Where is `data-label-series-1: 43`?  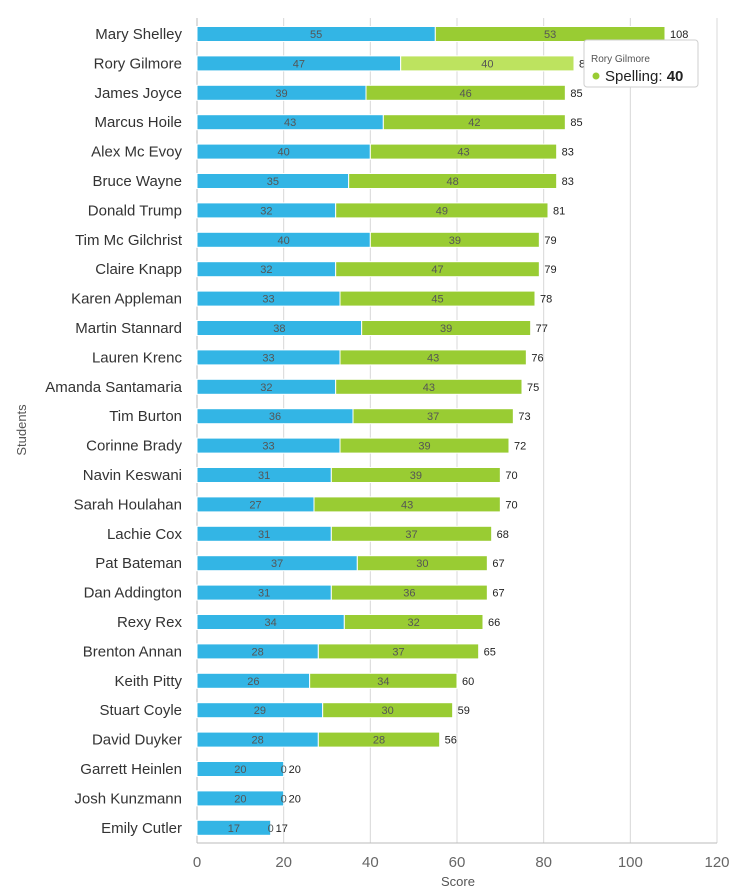
data-label-series-1: 43 is located at coordinates (290, 123).